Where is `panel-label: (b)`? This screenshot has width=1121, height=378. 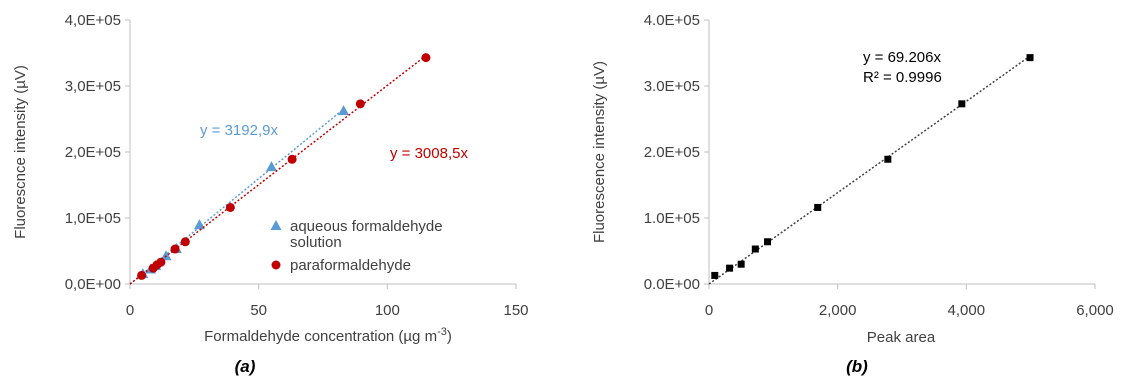
panel-label: (b) is located at coordinates (857, 366).